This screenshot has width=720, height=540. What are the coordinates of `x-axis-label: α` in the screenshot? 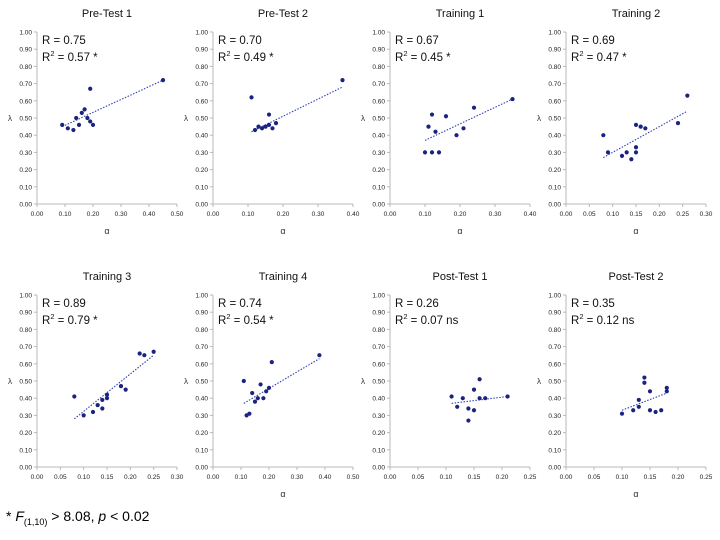 It's located at (459, 231).